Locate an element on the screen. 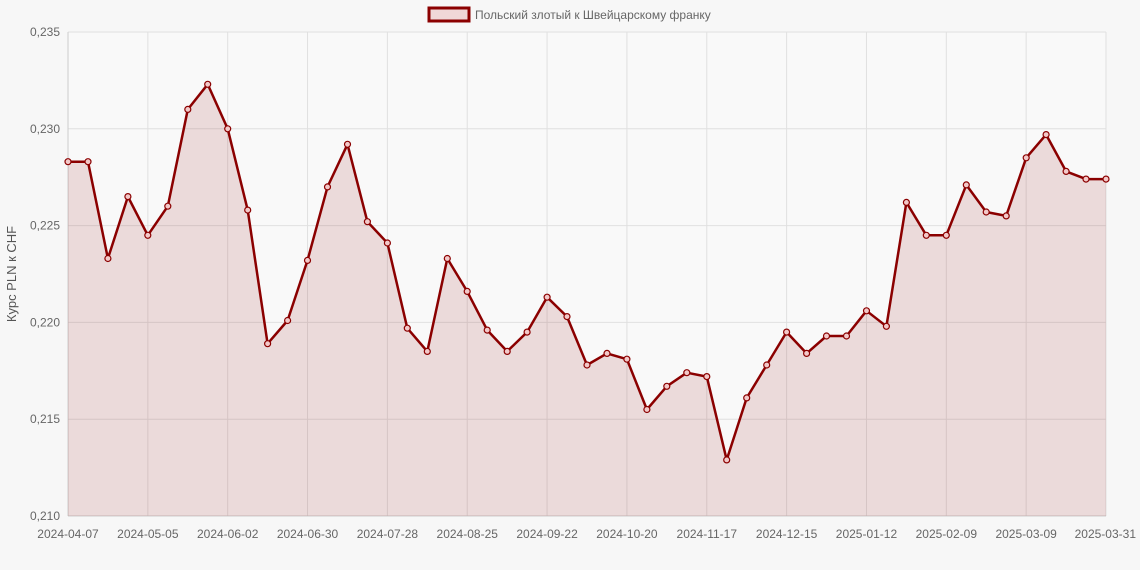  legend-swatch is located at coordinates (449, 14).